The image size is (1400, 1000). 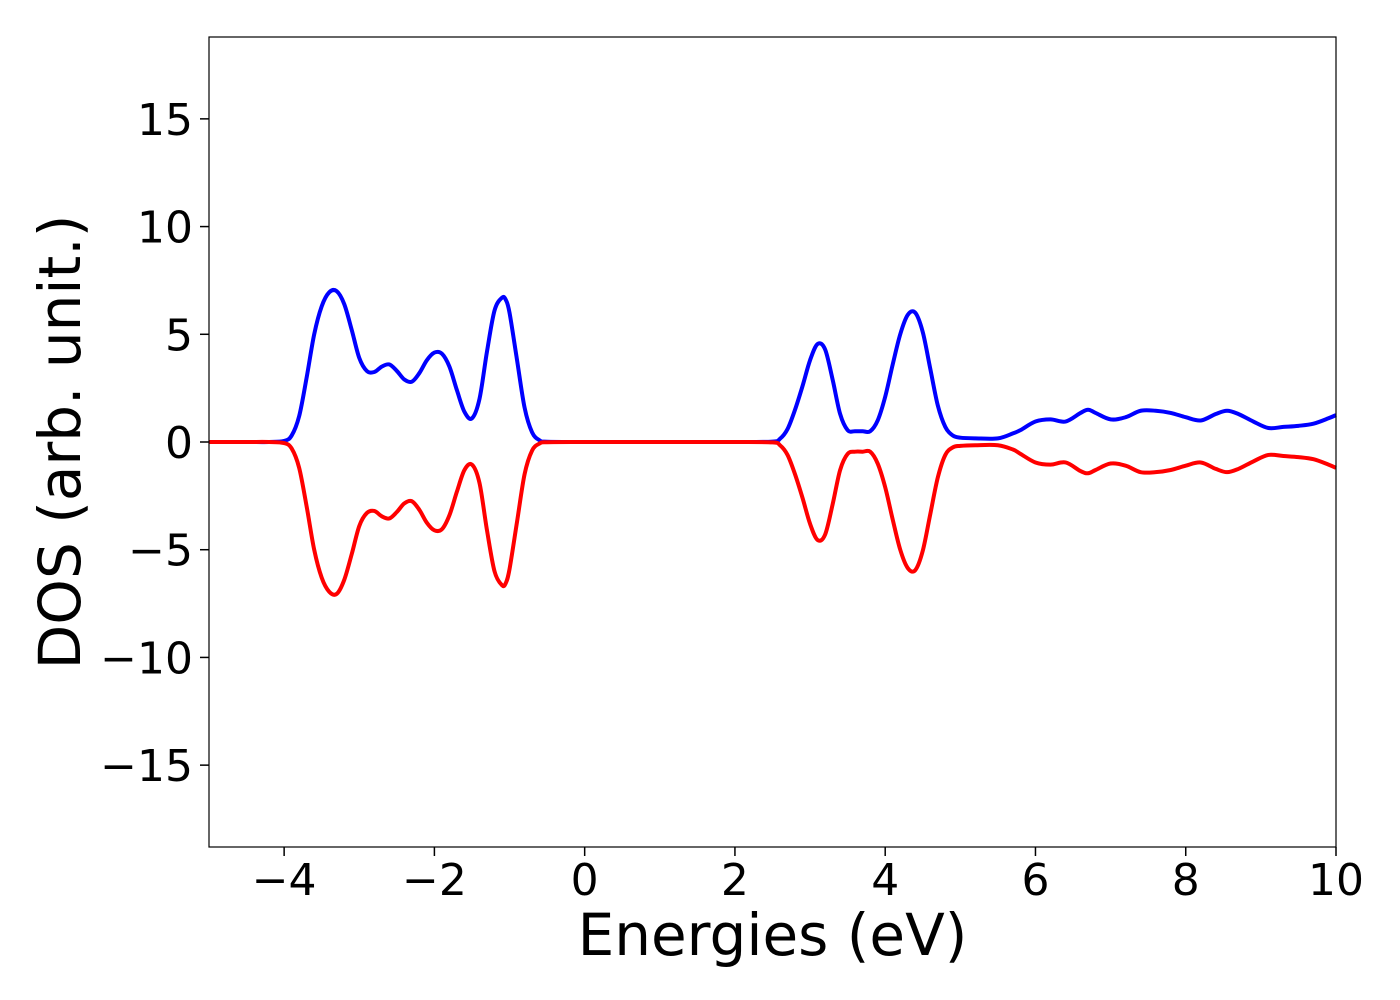 I want to click on x-axis-label: Energies (eV), so click(x=773, y=935).